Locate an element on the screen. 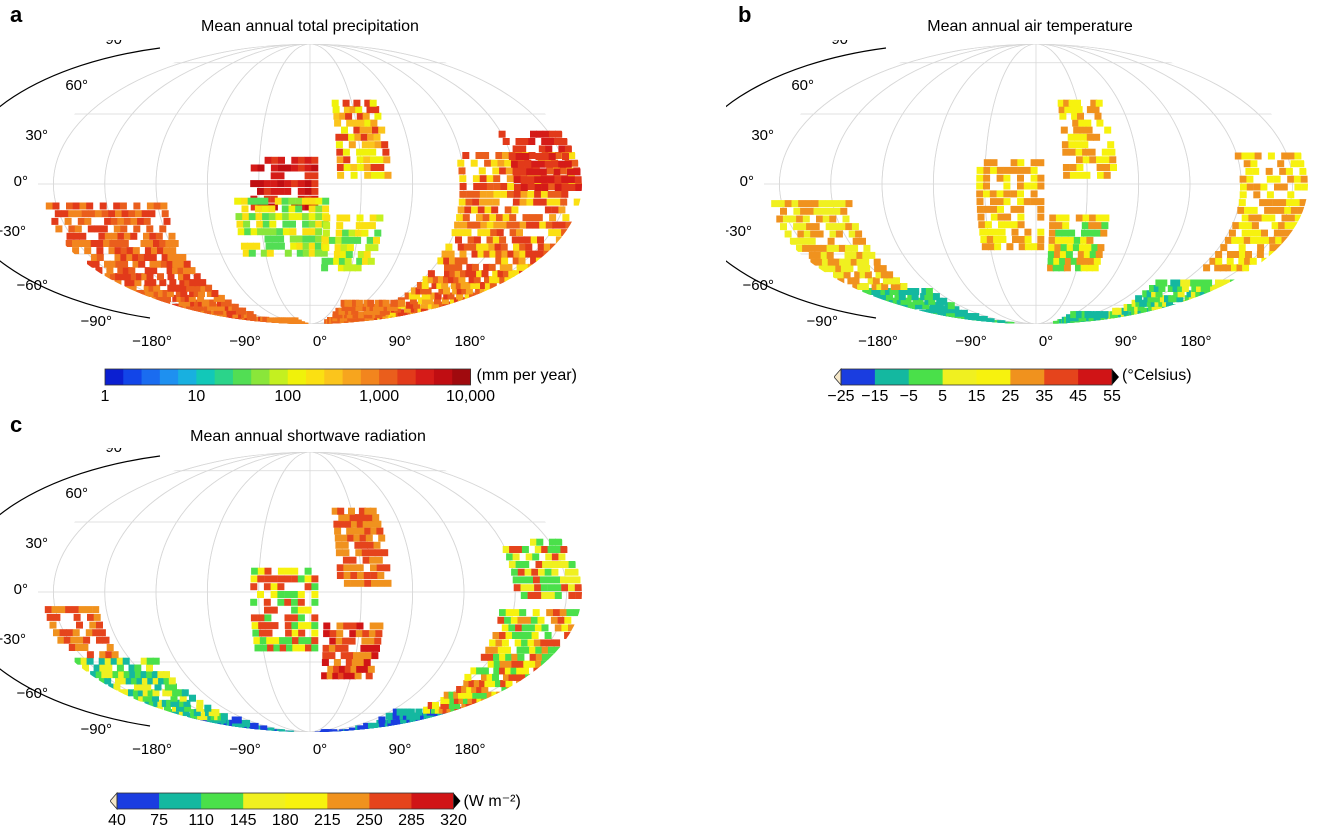 The width and height of the screenshot is (1336, 839). lat-label: 90° is located at coordinates (116, 452).